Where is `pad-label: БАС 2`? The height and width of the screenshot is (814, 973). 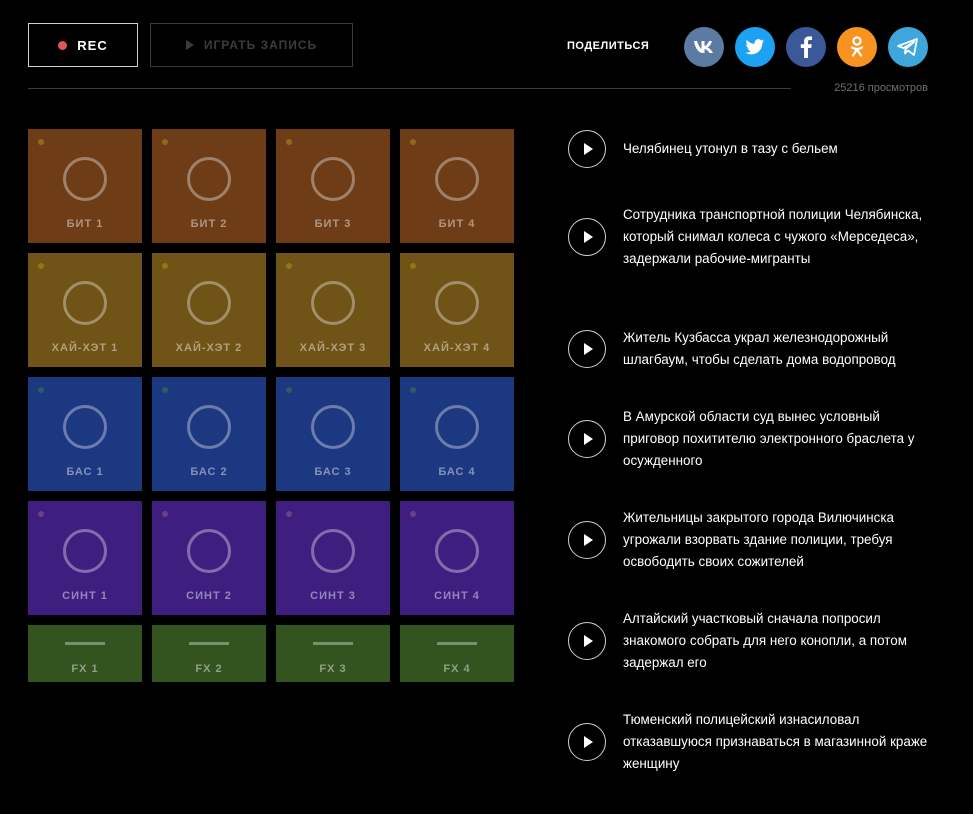 pad-label: БАС 2 is located at coordinates (209, 472).